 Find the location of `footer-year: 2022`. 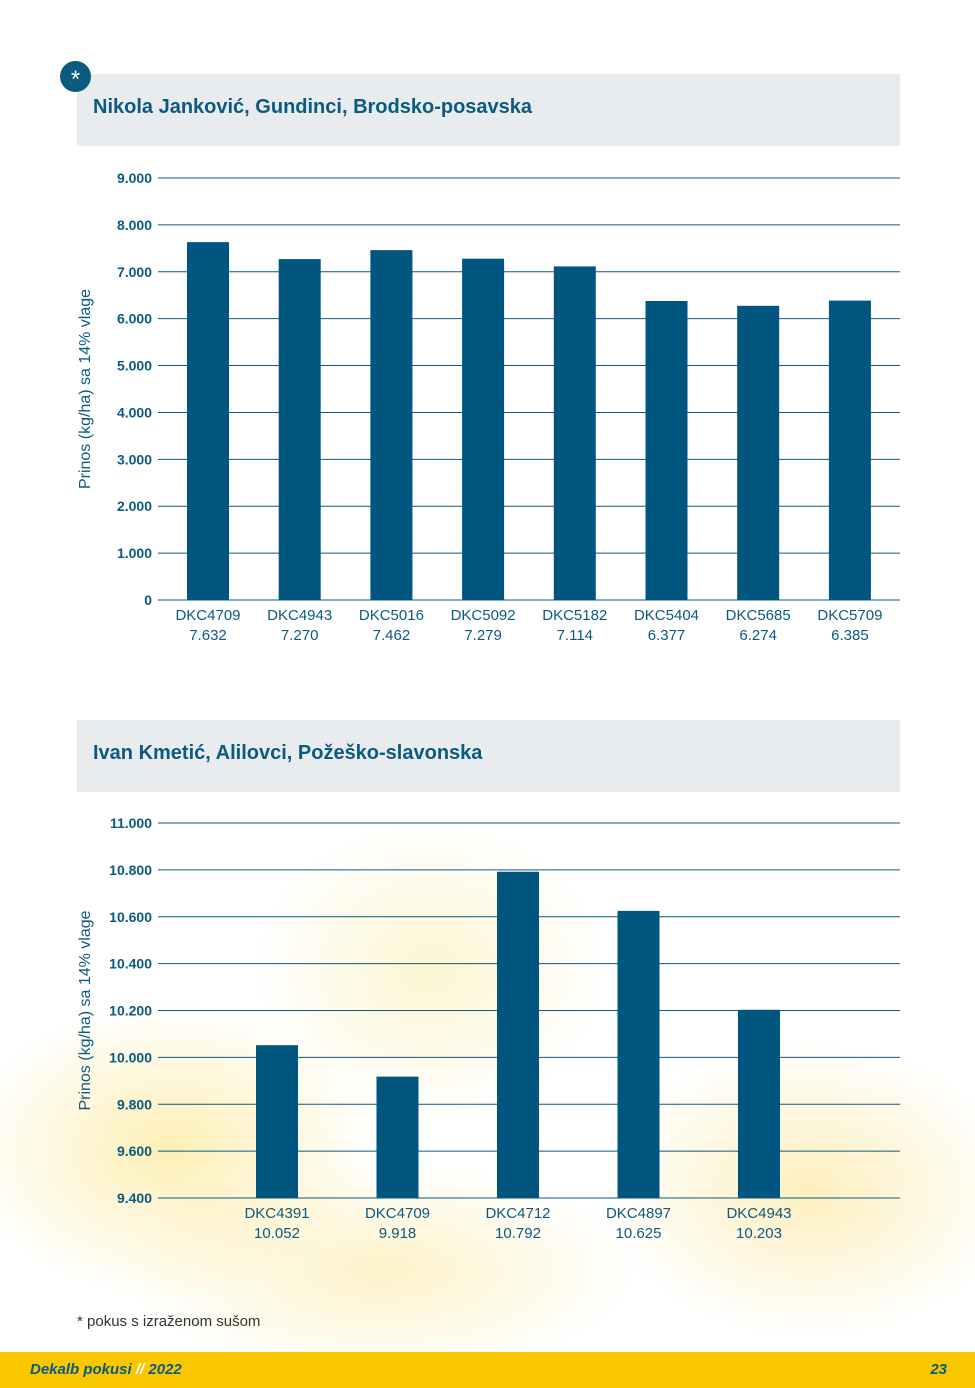

footer-year: 2022 is located at coordinates (165, 1369).